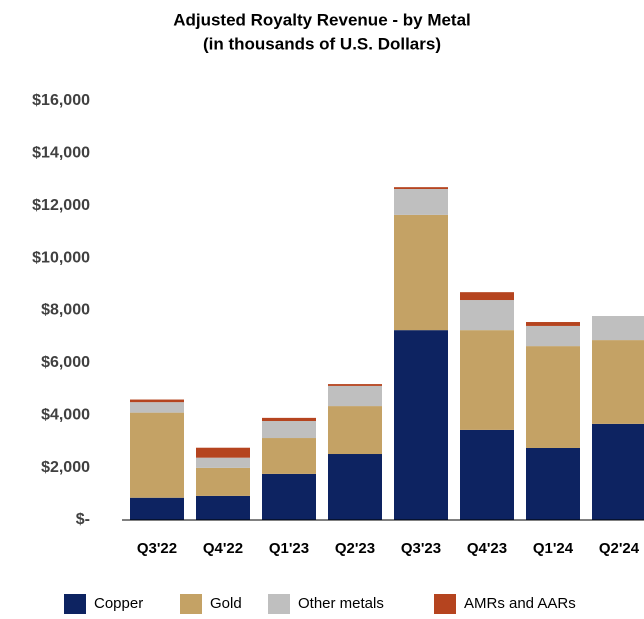 This screenshot has height=619, width=644. Describe the element at coordinates (322, 43) in the screenshot. I see `chart-subtitle: (in thousands of U.S. Dollars)` at that location.